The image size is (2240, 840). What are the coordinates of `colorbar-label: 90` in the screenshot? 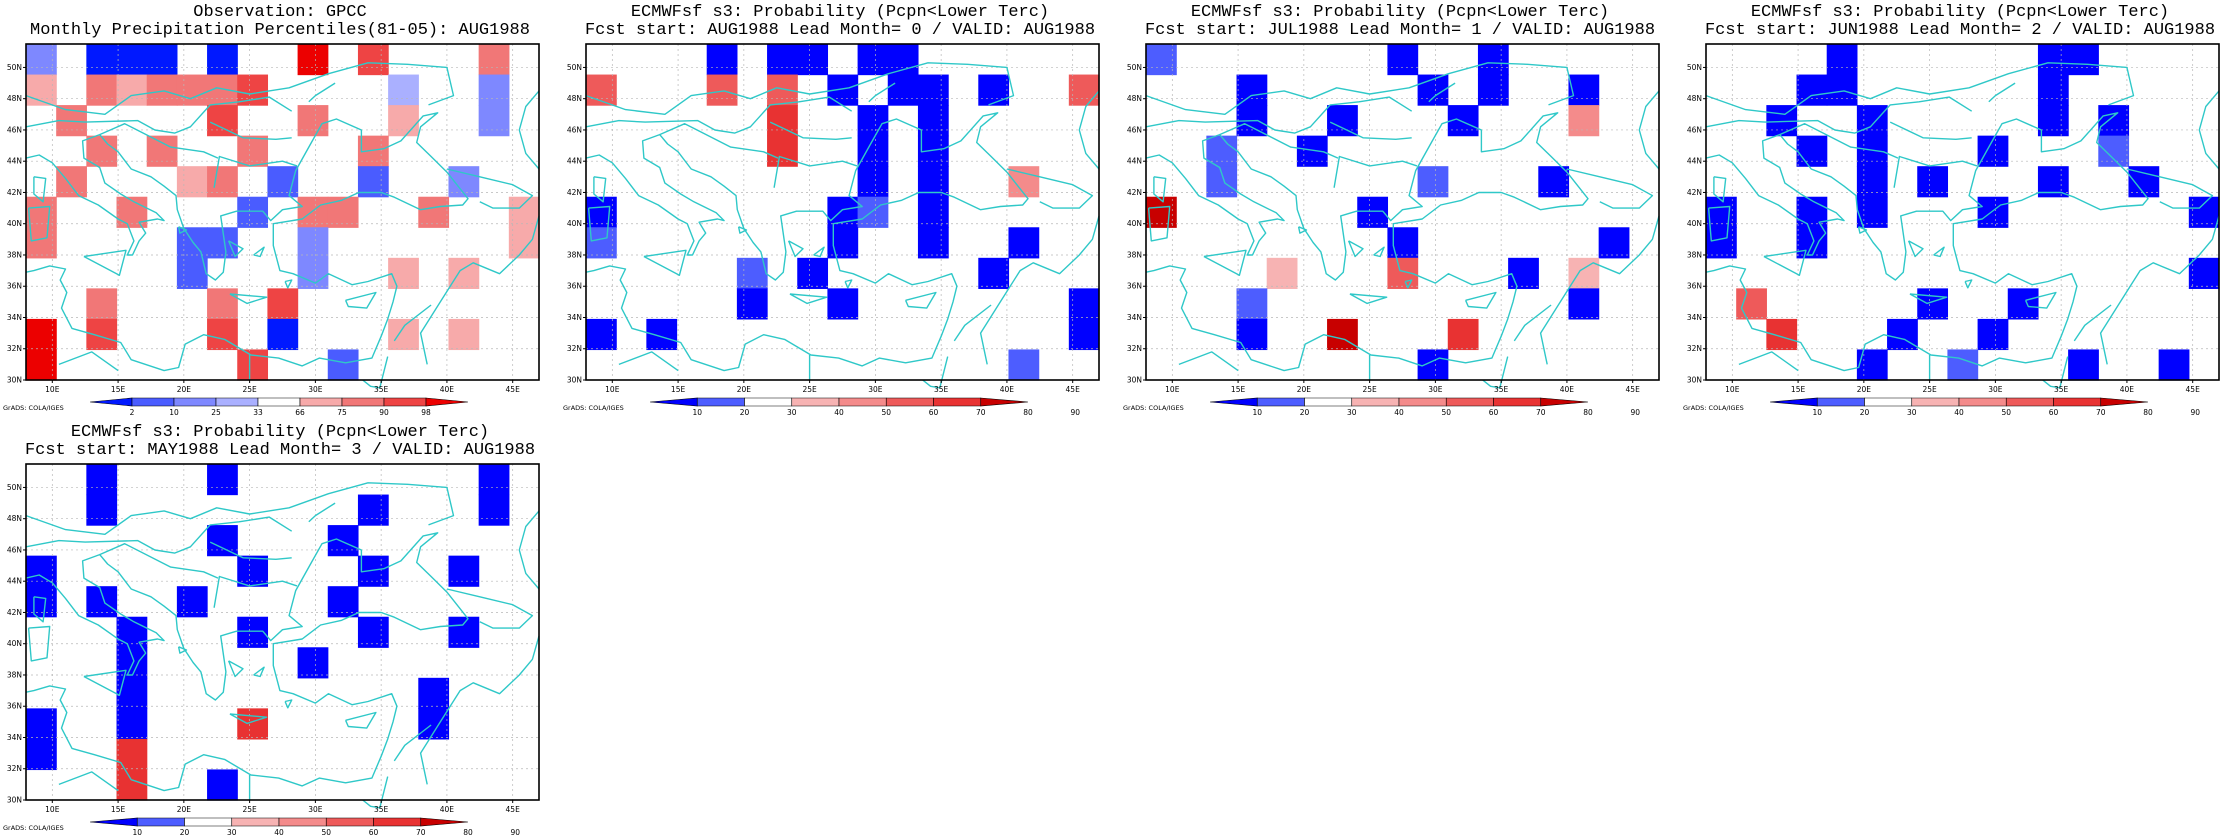 It's located at (1075, 412).